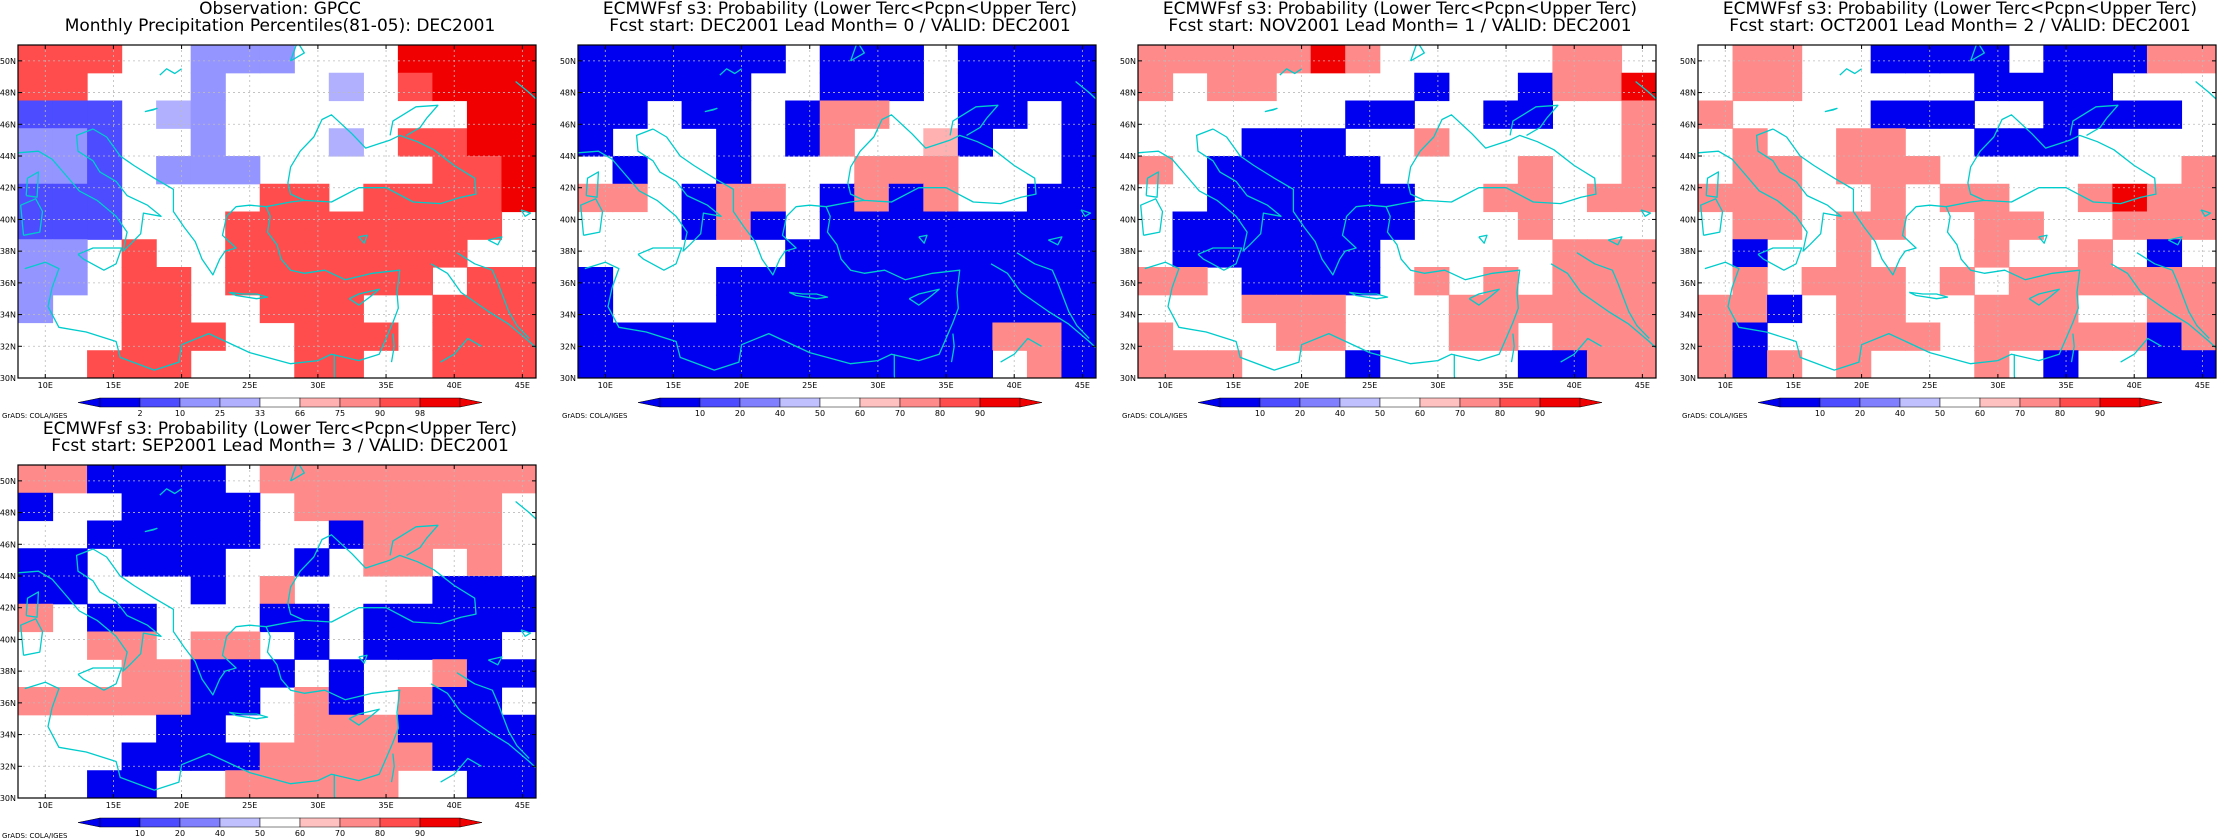 This screenshot has width=2240, height=840. I want to click on lat-tick-label: 40N, so click(8, 639).